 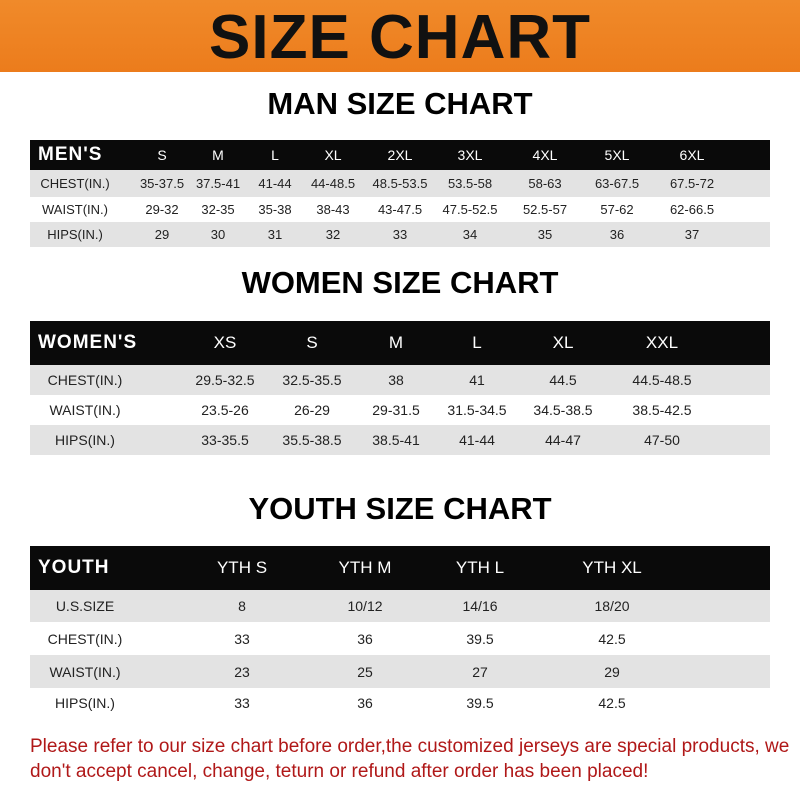 I want to click on table-cell: 26-29, so click(x=312, y=410).